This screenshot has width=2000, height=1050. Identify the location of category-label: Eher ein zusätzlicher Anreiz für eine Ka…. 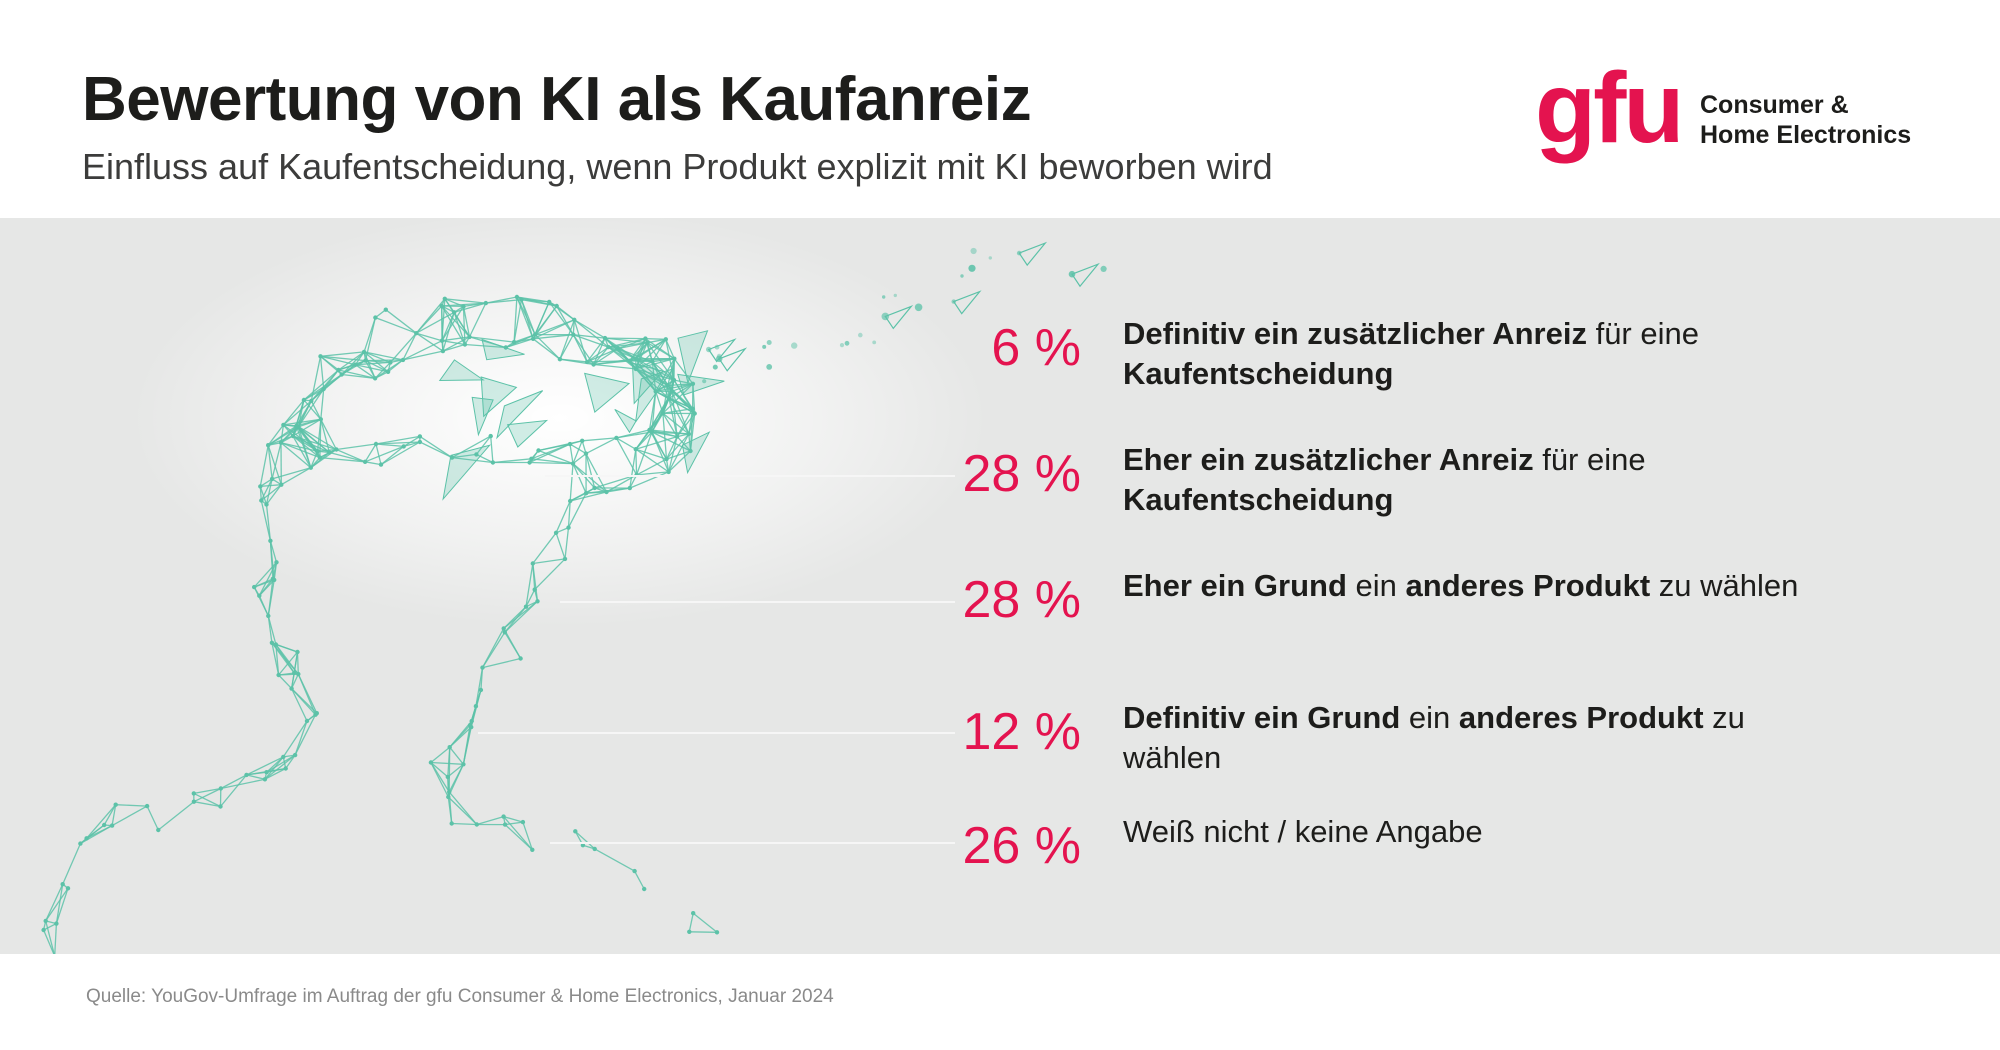
(1473, 480).